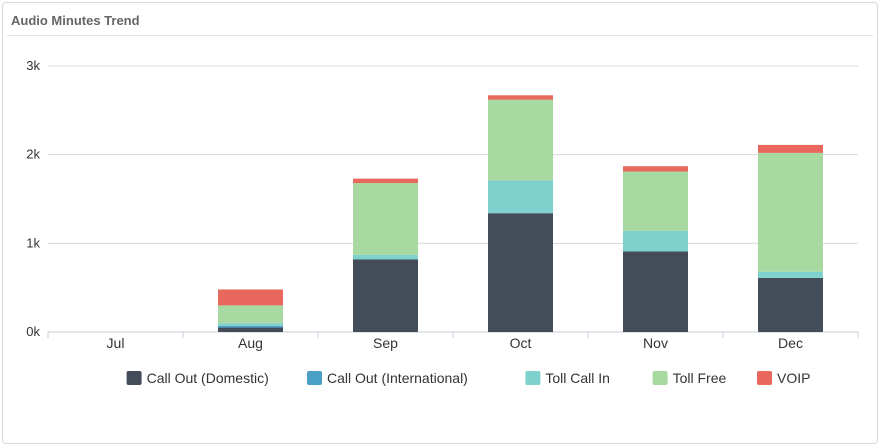 The height and width of the screenshot is (448, 882). What do you see at coordinates (33, 331) in the screenshot?
I see `y-tick-label: 0k` at bounding box center [33, 331].